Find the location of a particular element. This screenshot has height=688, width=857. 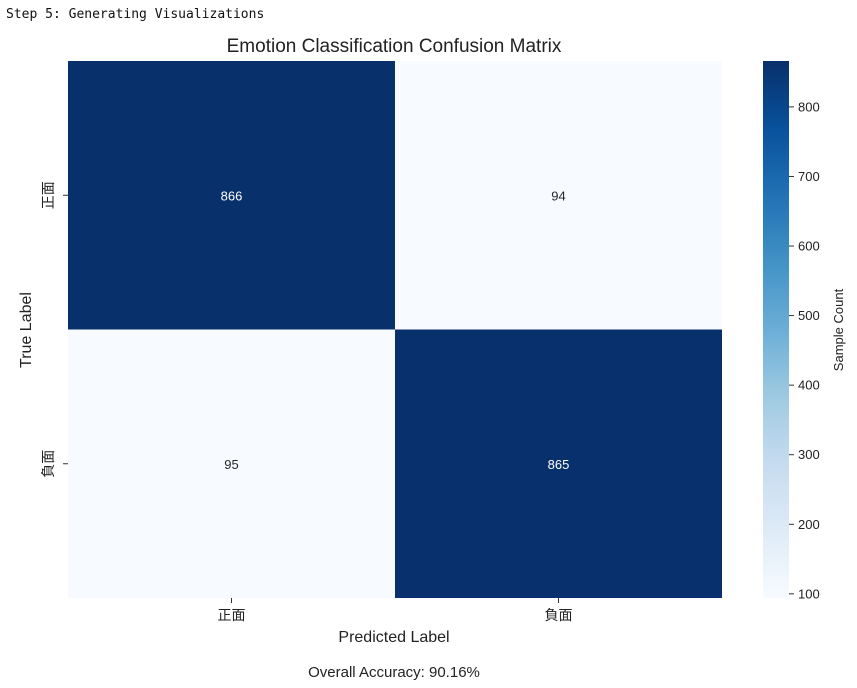

y-tick-label: 負面 is located at coordinates (48, 464).